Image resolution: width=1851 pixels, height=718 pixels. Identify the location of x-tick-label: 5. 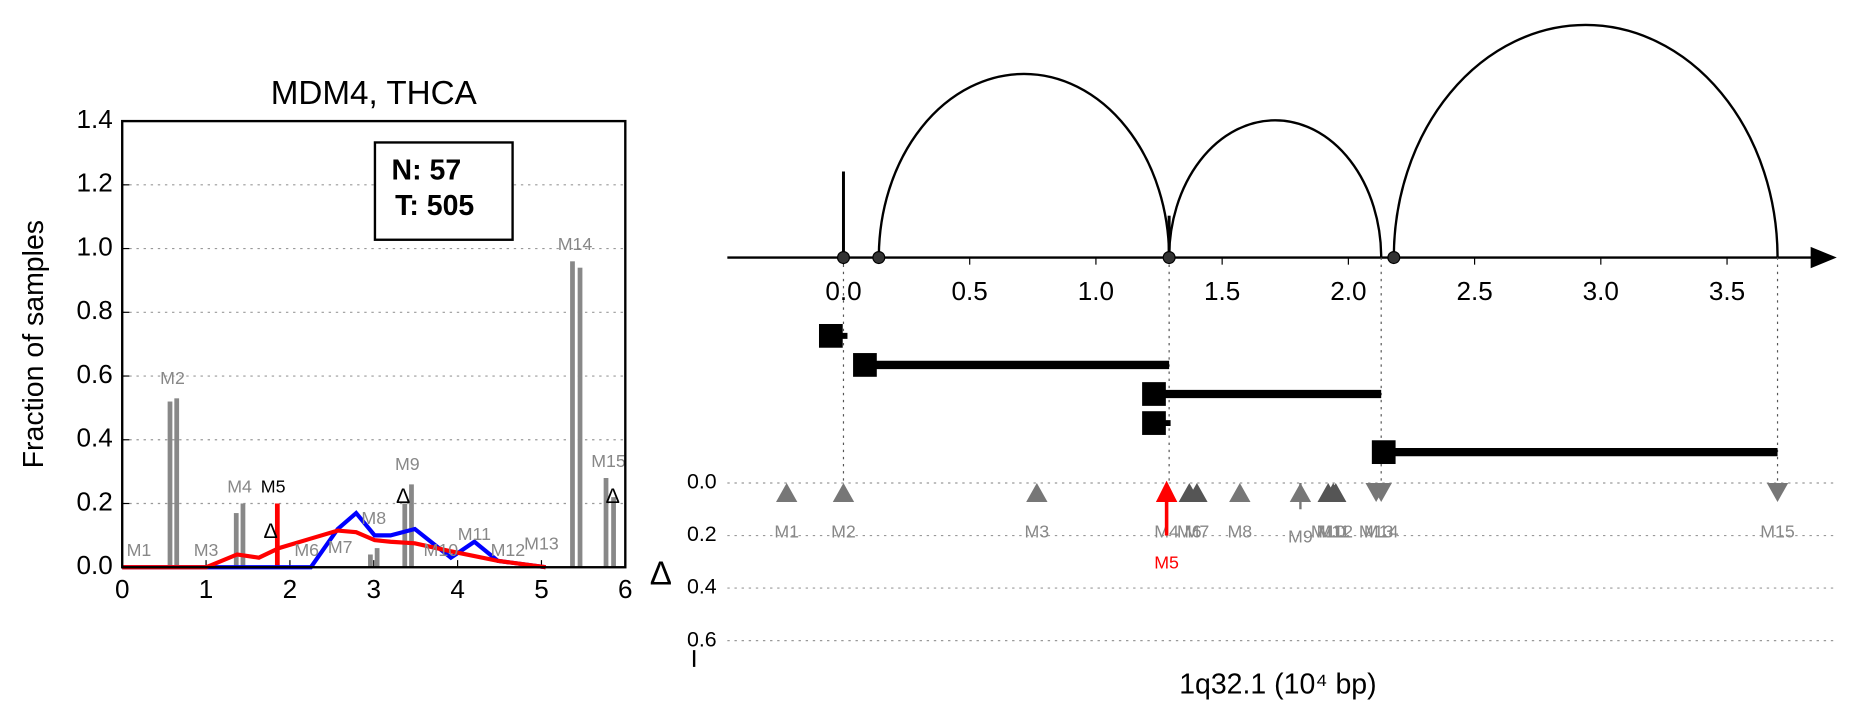
(541, 589).